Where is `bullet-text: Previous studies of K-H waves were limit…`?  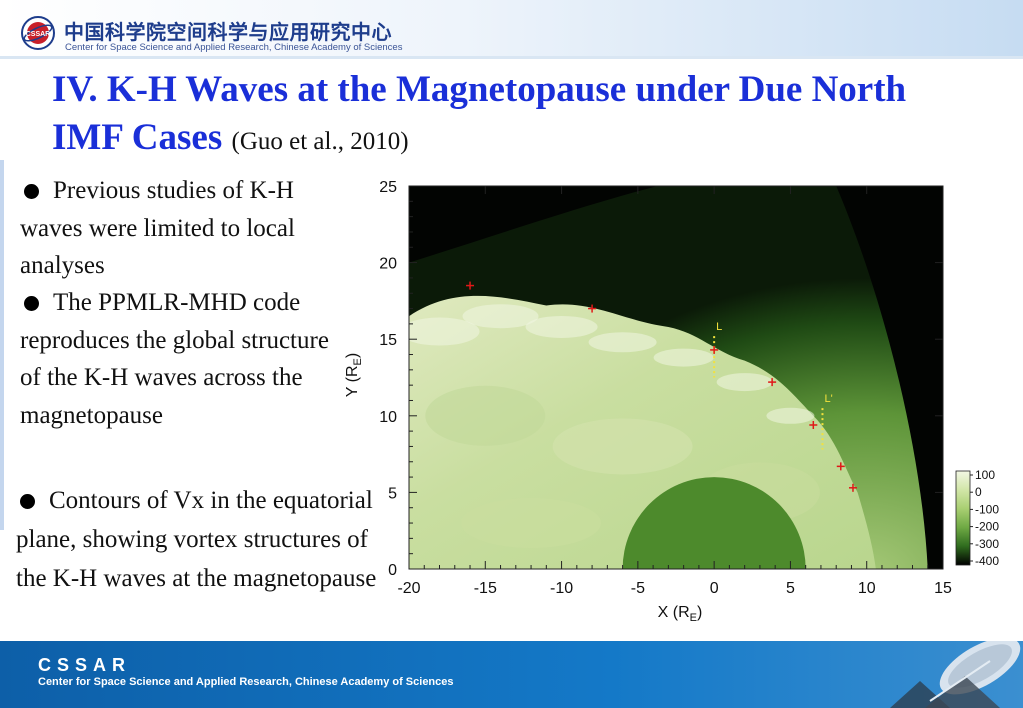
bullet-text: Previous studies of K-H waves were limit… is located at coordinates (157, 228).